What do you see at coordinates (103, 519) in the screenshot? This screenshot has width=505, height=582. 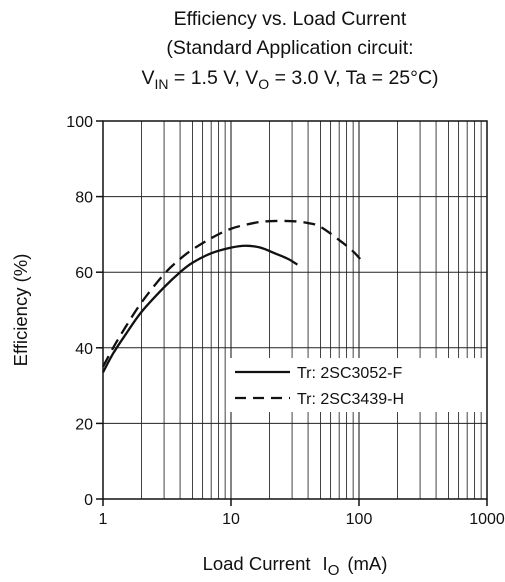 I see `x-tick-label: 1` at bounding box center [103, 519].